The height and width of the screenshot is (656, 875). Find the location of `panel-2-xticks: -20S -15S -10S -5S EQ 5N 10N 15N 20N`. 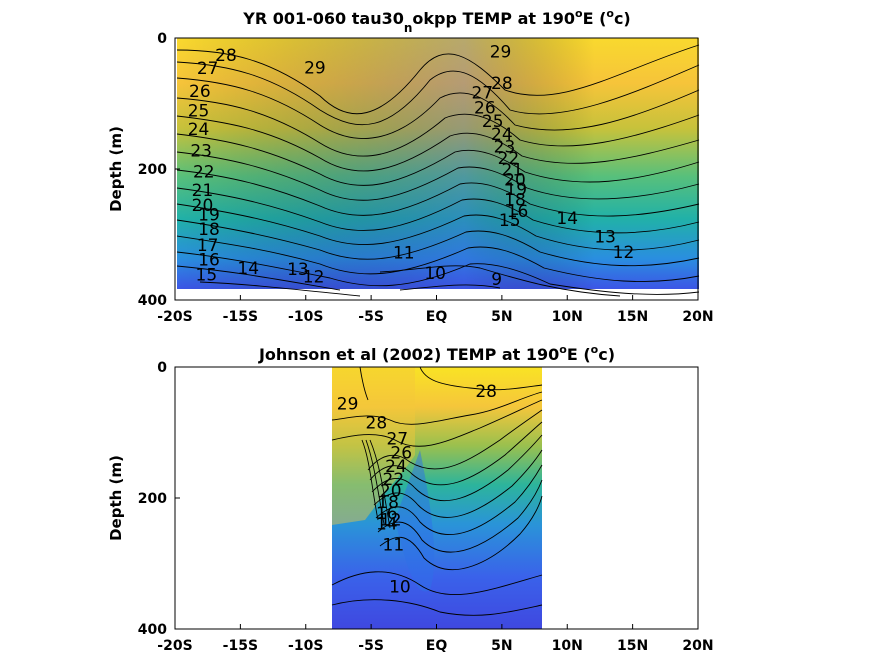

panel-2-xticks: -20S -15S -10S -5S EQ 5N 10N 15N 20N is located at coordinates (435, 639).